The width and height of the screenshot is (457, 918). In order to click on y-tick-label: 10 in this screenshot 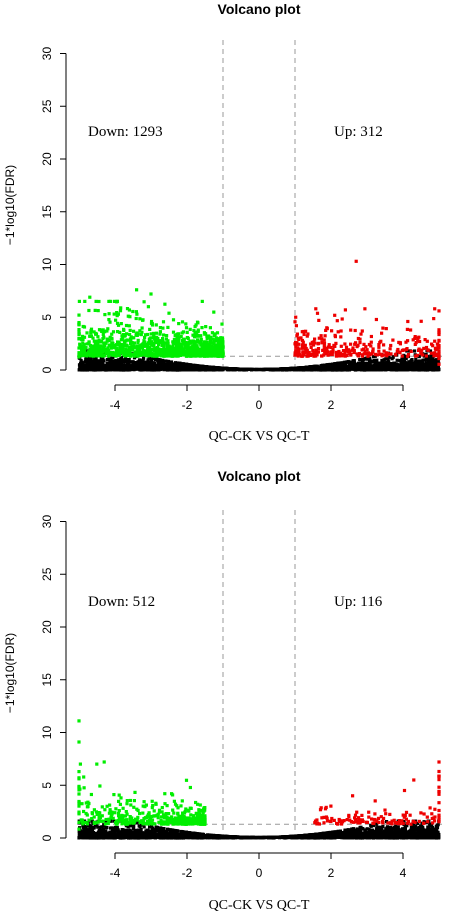, I will do `click(47, 265)`.